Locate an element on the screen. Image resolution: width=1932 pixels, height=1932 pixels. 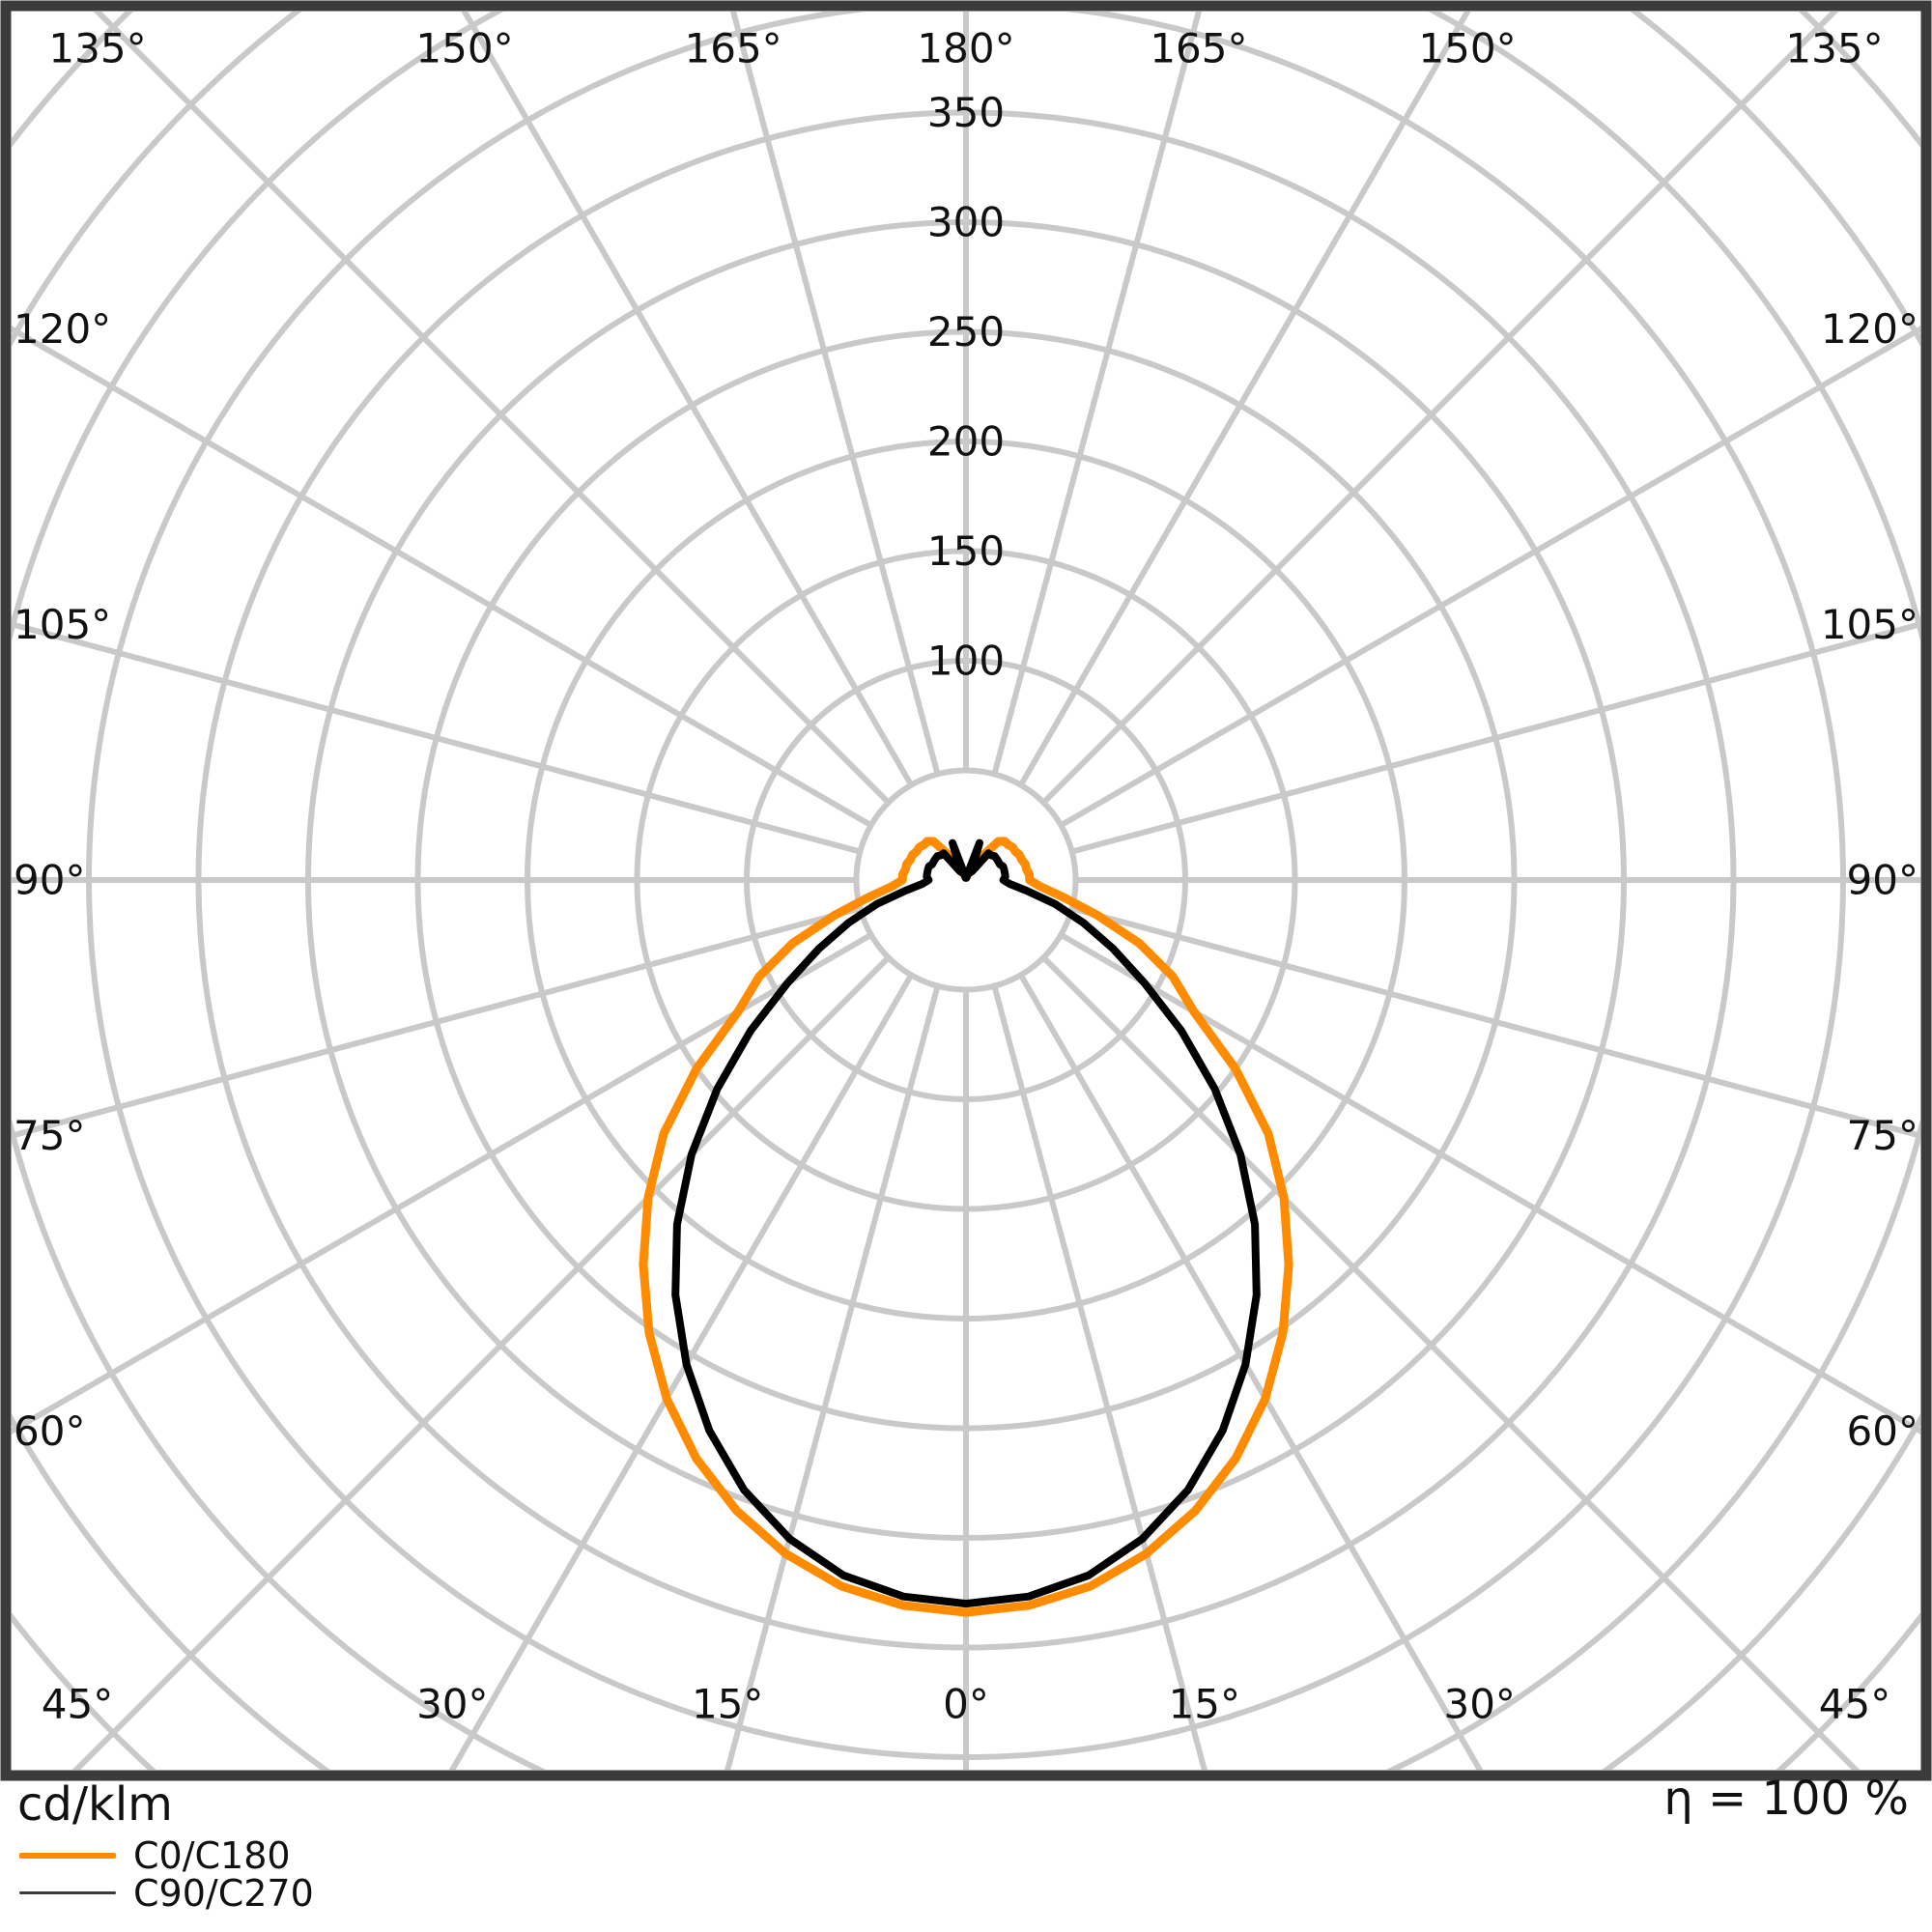
radial-tick-label: 150 is located at coordinates (966, 551).